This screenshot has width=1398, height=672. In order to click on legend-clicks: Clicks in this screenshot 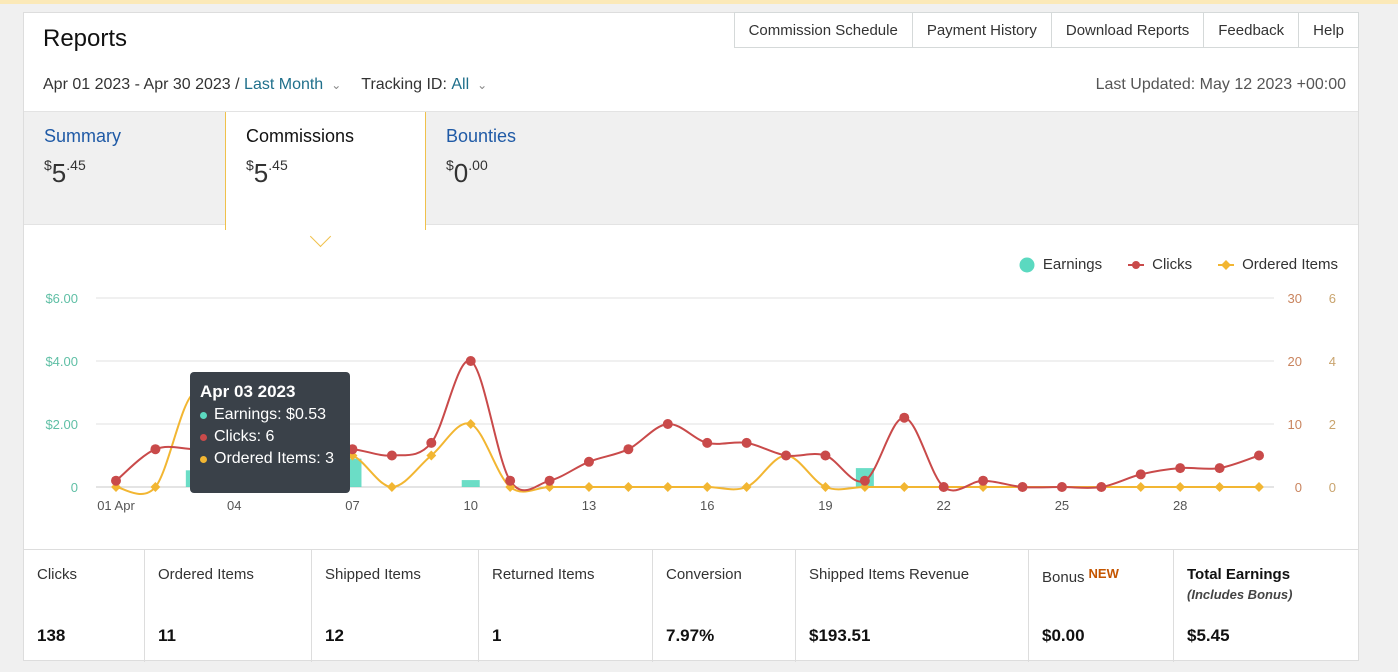, I will do `click(1160, 264)`.